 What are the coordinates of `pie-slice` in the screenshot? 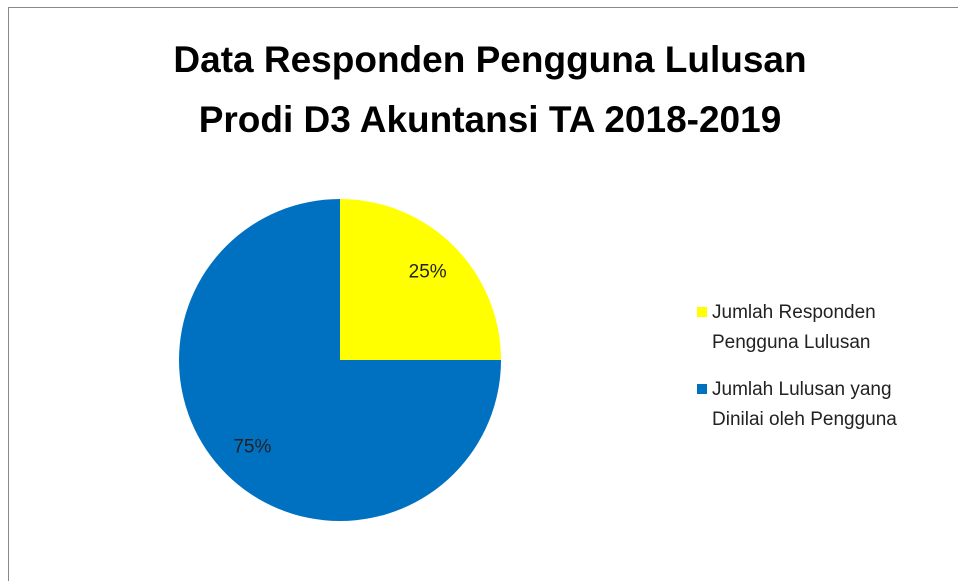 It's located at (420, 279).